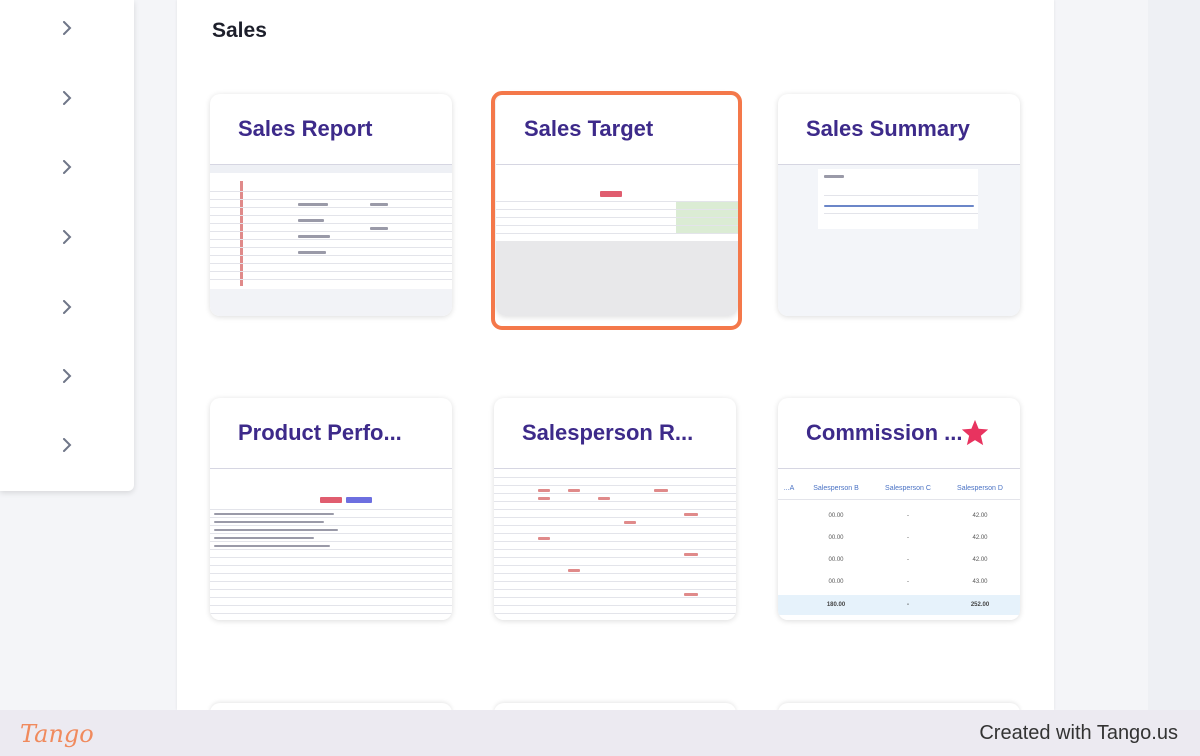 This screenshot has width=1200, height=756. I want to click on thumb-cell: 252.00, so click(980, 605).